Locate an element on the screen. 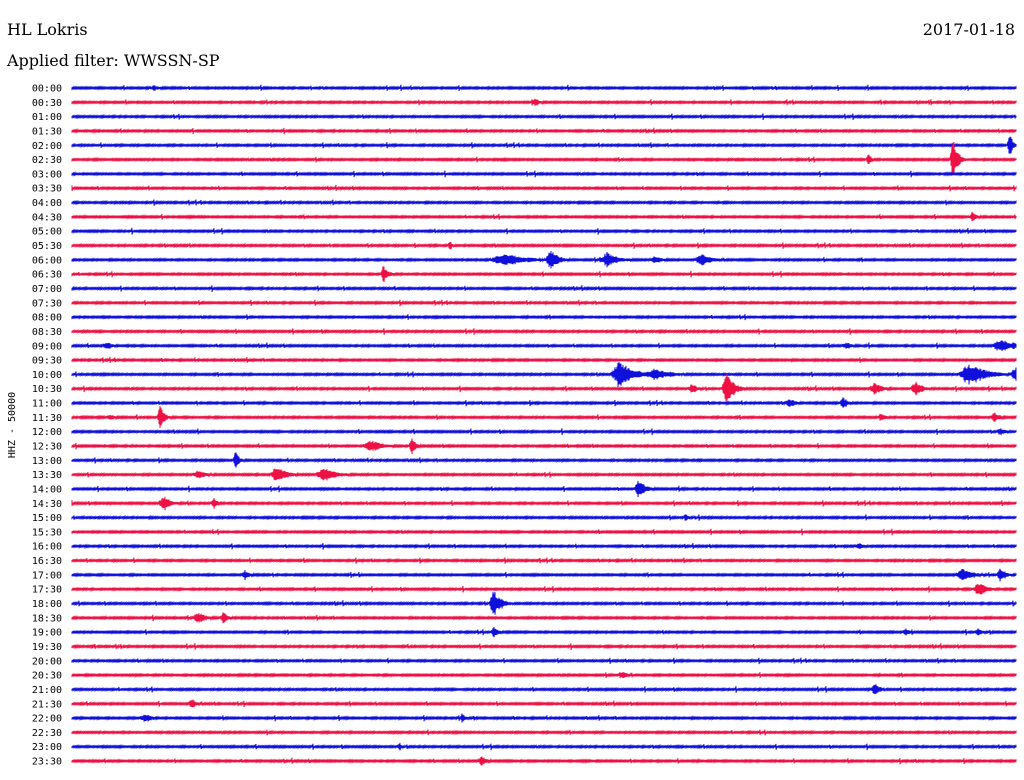  row-time-label: 23:00 is located at coordinates (47, 747).